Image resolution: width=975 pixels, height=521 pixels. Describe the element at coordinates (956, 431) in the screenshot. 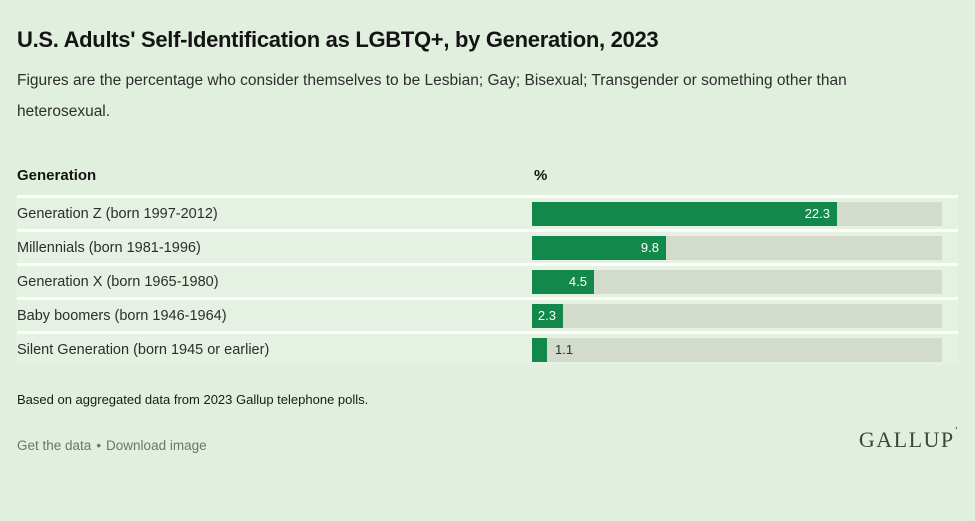

I see `gallup-logo-trademark: ʼ` at that location.